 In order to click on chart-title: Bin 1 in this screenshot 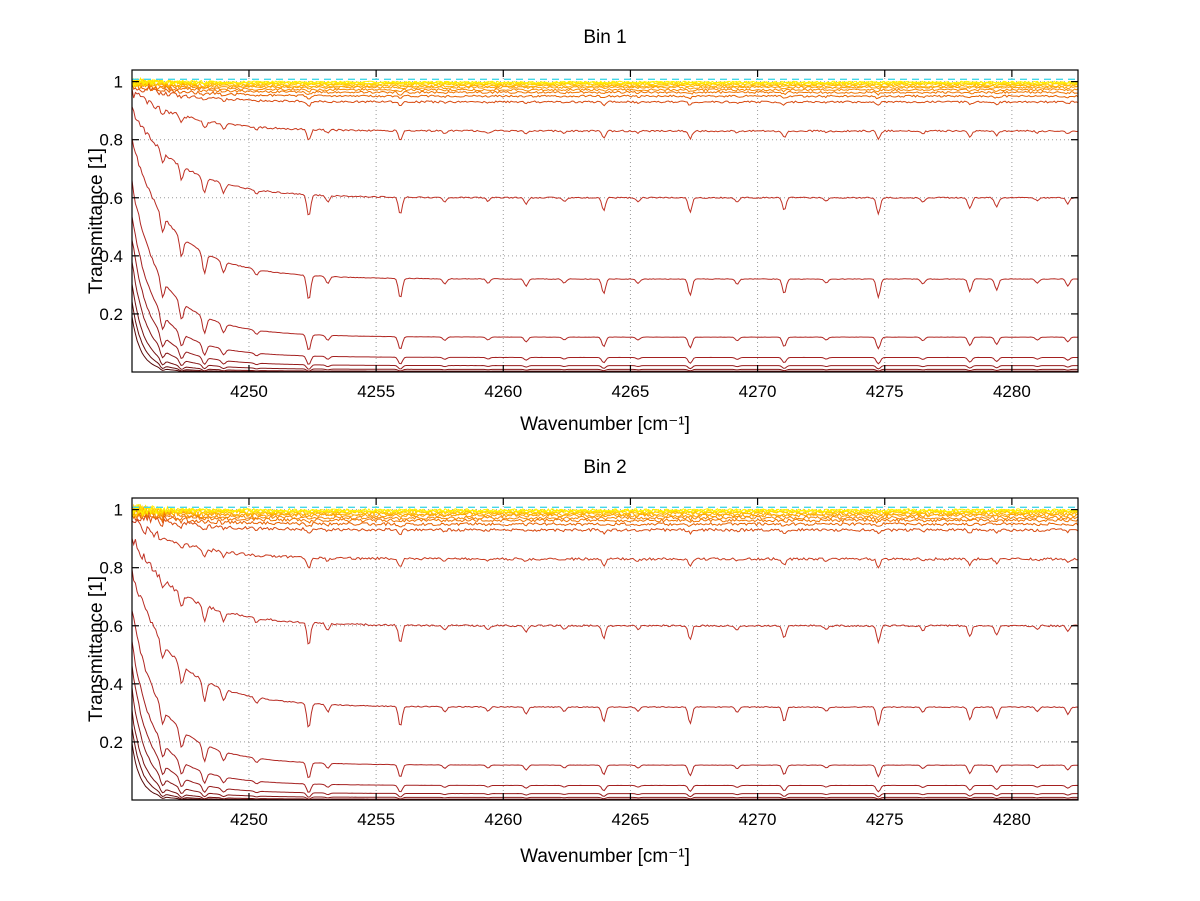, I will do `click(605, 37)`.